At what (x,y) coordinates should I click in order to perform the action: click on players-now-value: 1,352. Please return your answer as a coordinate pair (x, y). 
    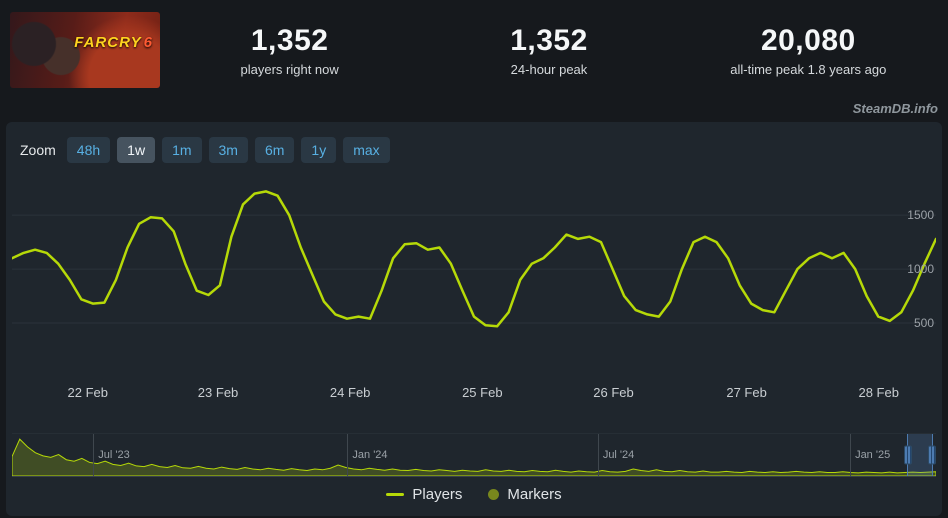
    Looking at the image, I should click on (289, 40).